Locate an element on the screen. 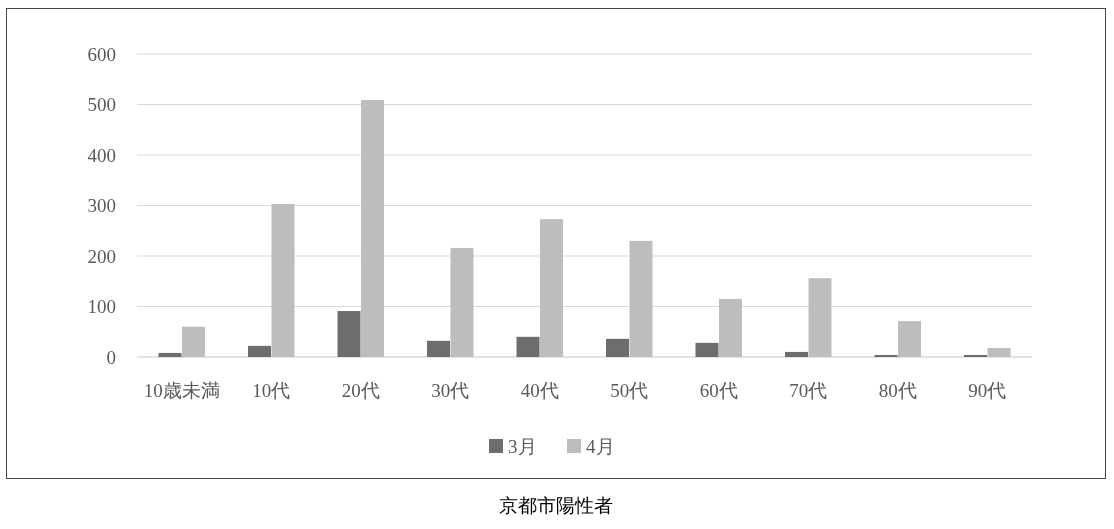 This screenshot has width=1114, height=529. x-tick-label: 90代 is located at coordinates (987, 390).